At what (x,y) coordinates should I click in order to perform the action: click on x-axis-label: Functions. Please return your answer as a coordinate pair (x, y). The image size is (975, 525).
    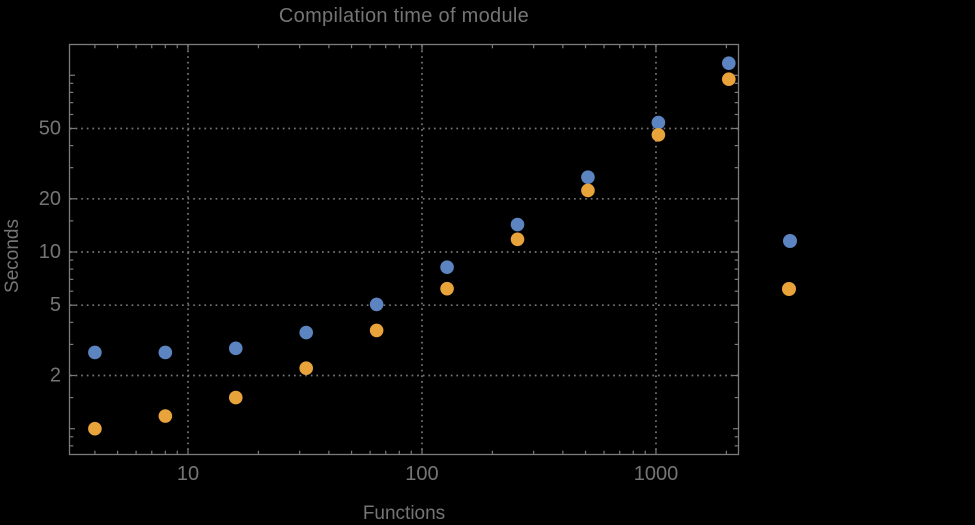
    Looking at the image, I should click on (404, 513).